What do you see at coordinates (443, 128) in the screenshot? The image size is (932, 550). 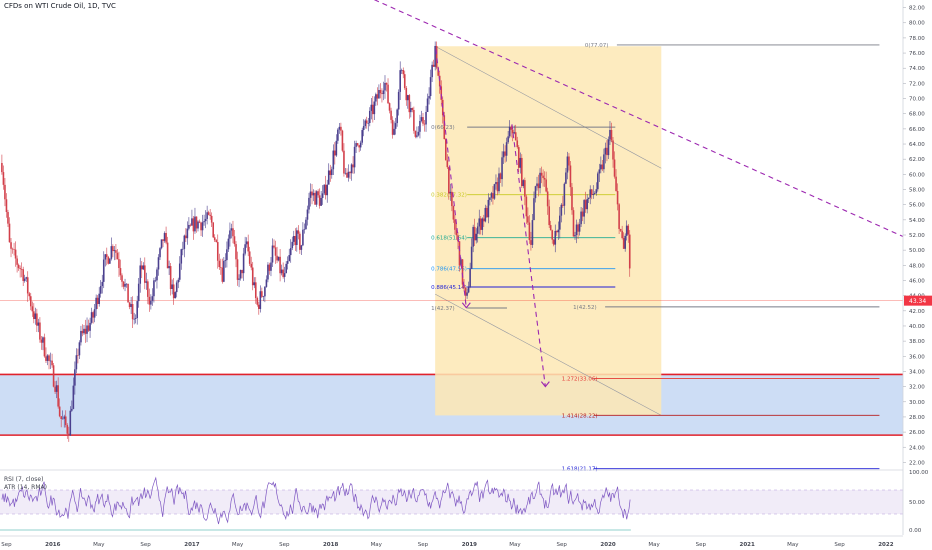 I see `fib-label-1: 0(66.23)` at bounding box center [443, 128].